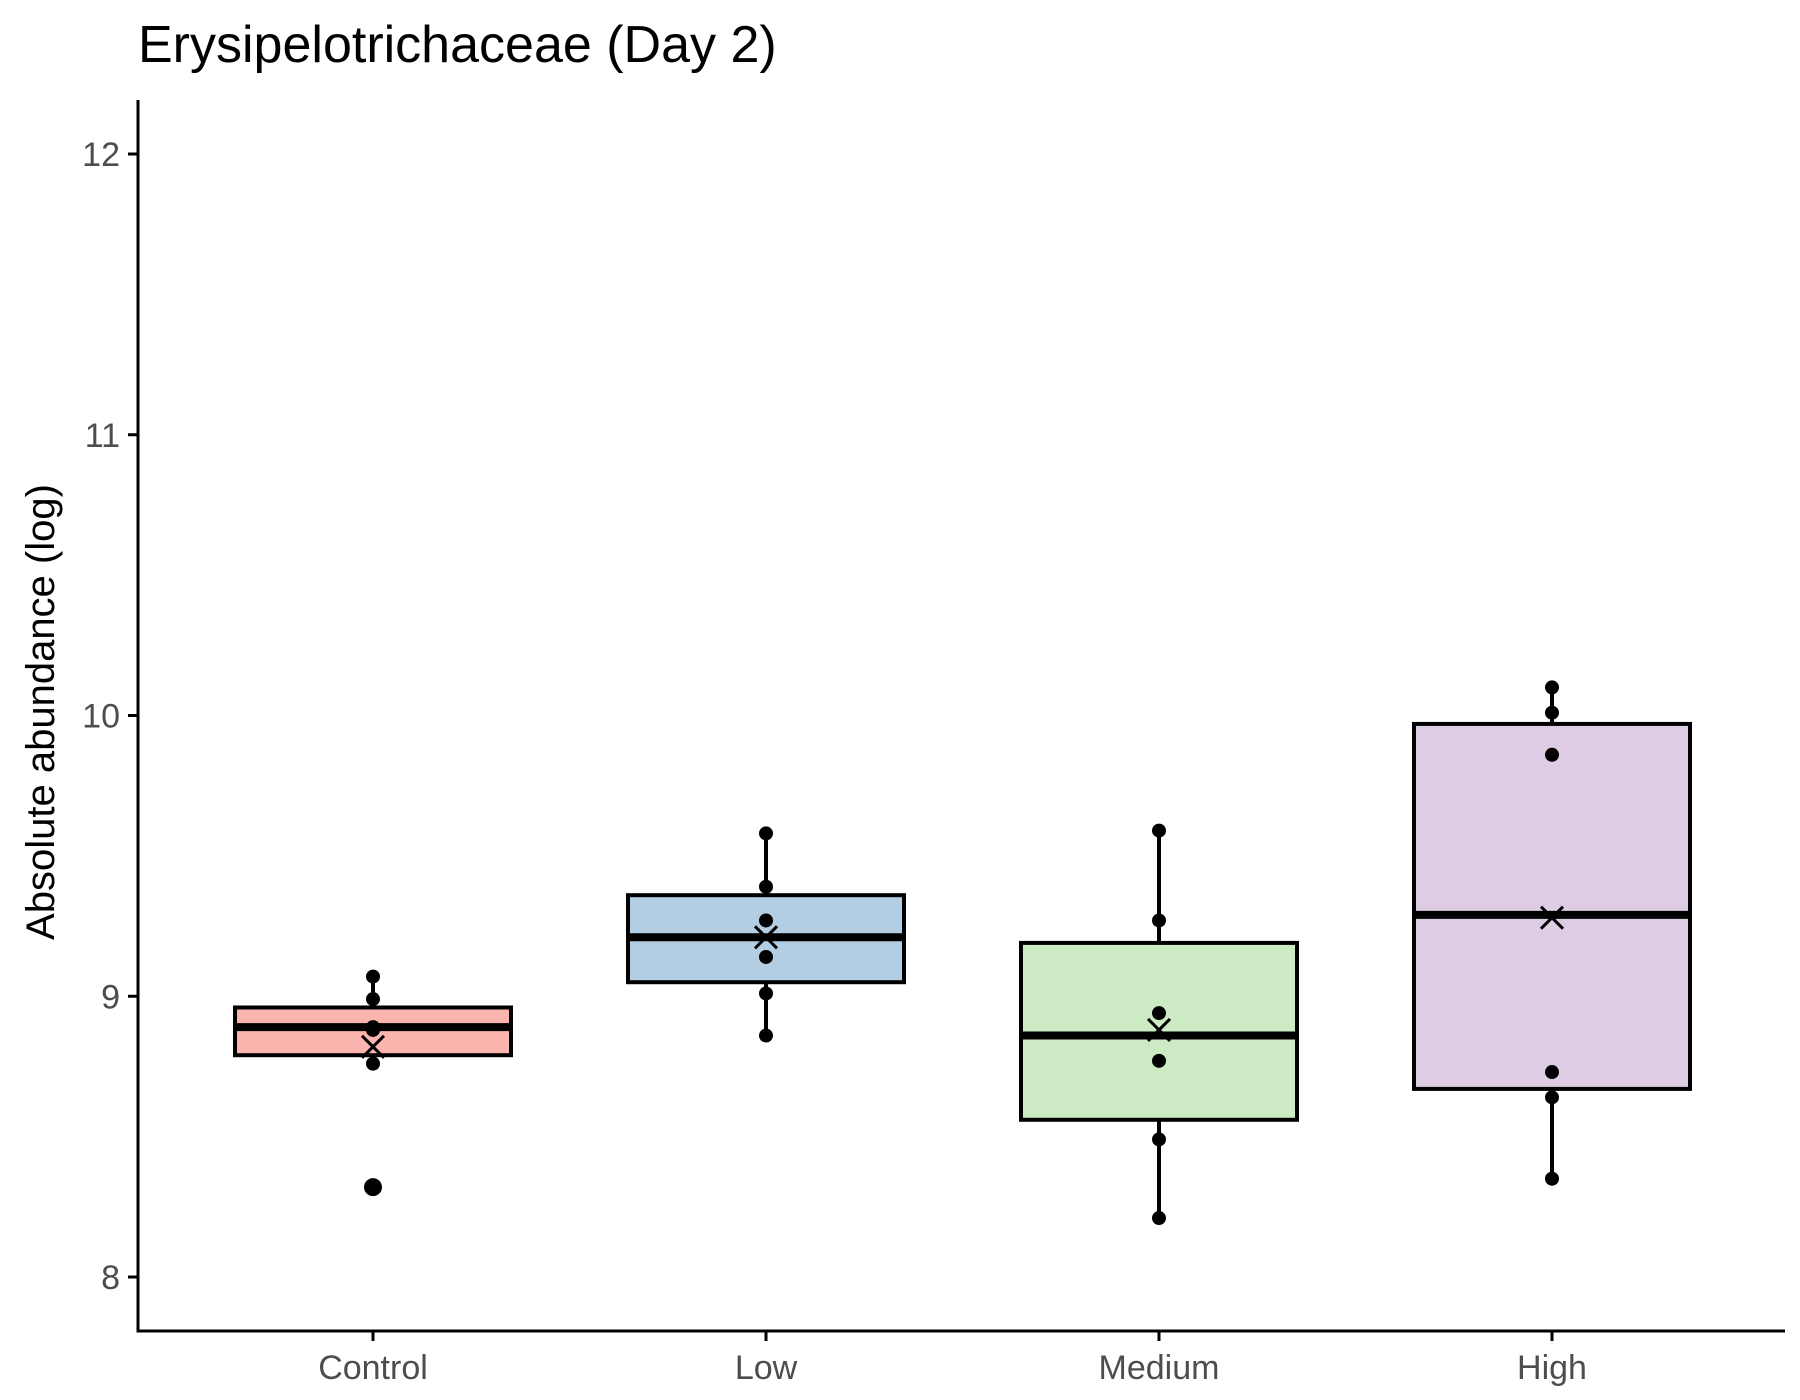  Describe the element at coordinates (41, 712) in the screenshot. I see `y-axis-label: Absolute abundance (log)` at that location.